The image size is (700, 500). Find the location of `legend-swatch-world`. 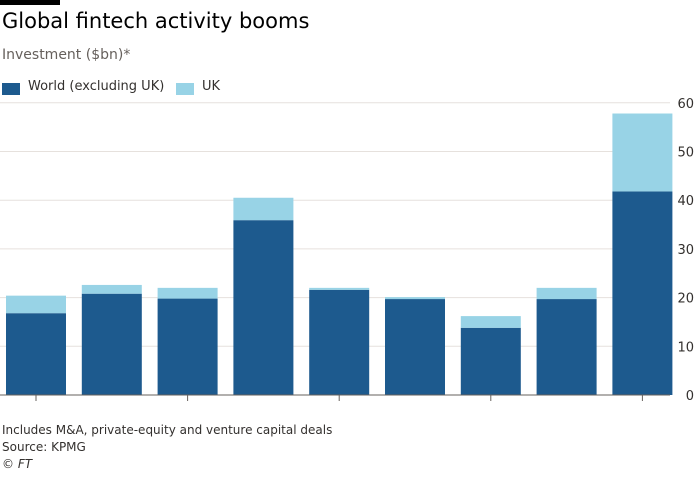

legend-swatch-world is located at coordinates (11, 89).